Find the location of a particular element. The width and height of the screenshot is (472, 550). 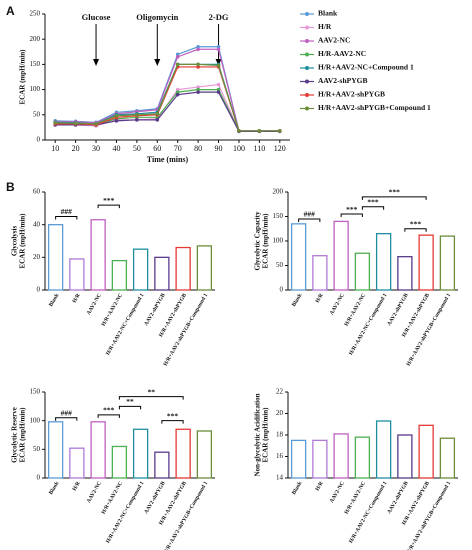

x-tick-label: 30 is located at coordinates (96, 148).